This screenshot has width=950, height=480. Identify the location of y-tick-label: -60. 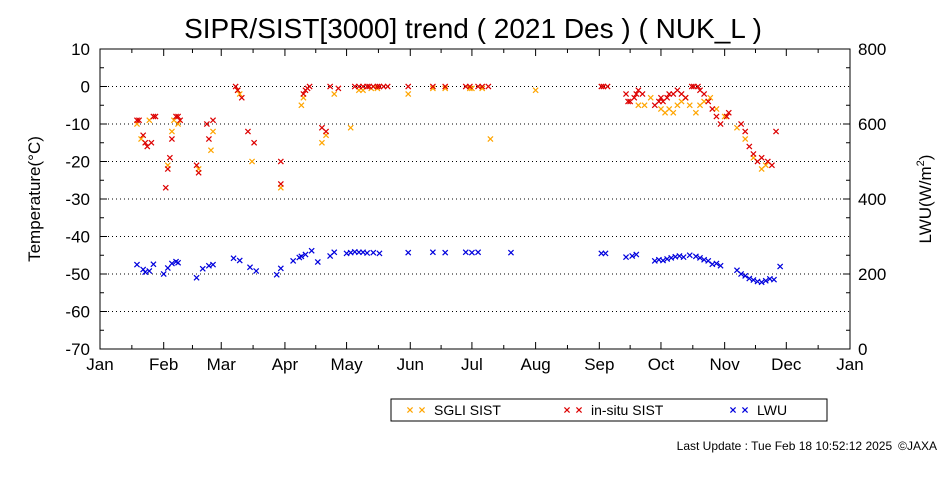
(77, 312).